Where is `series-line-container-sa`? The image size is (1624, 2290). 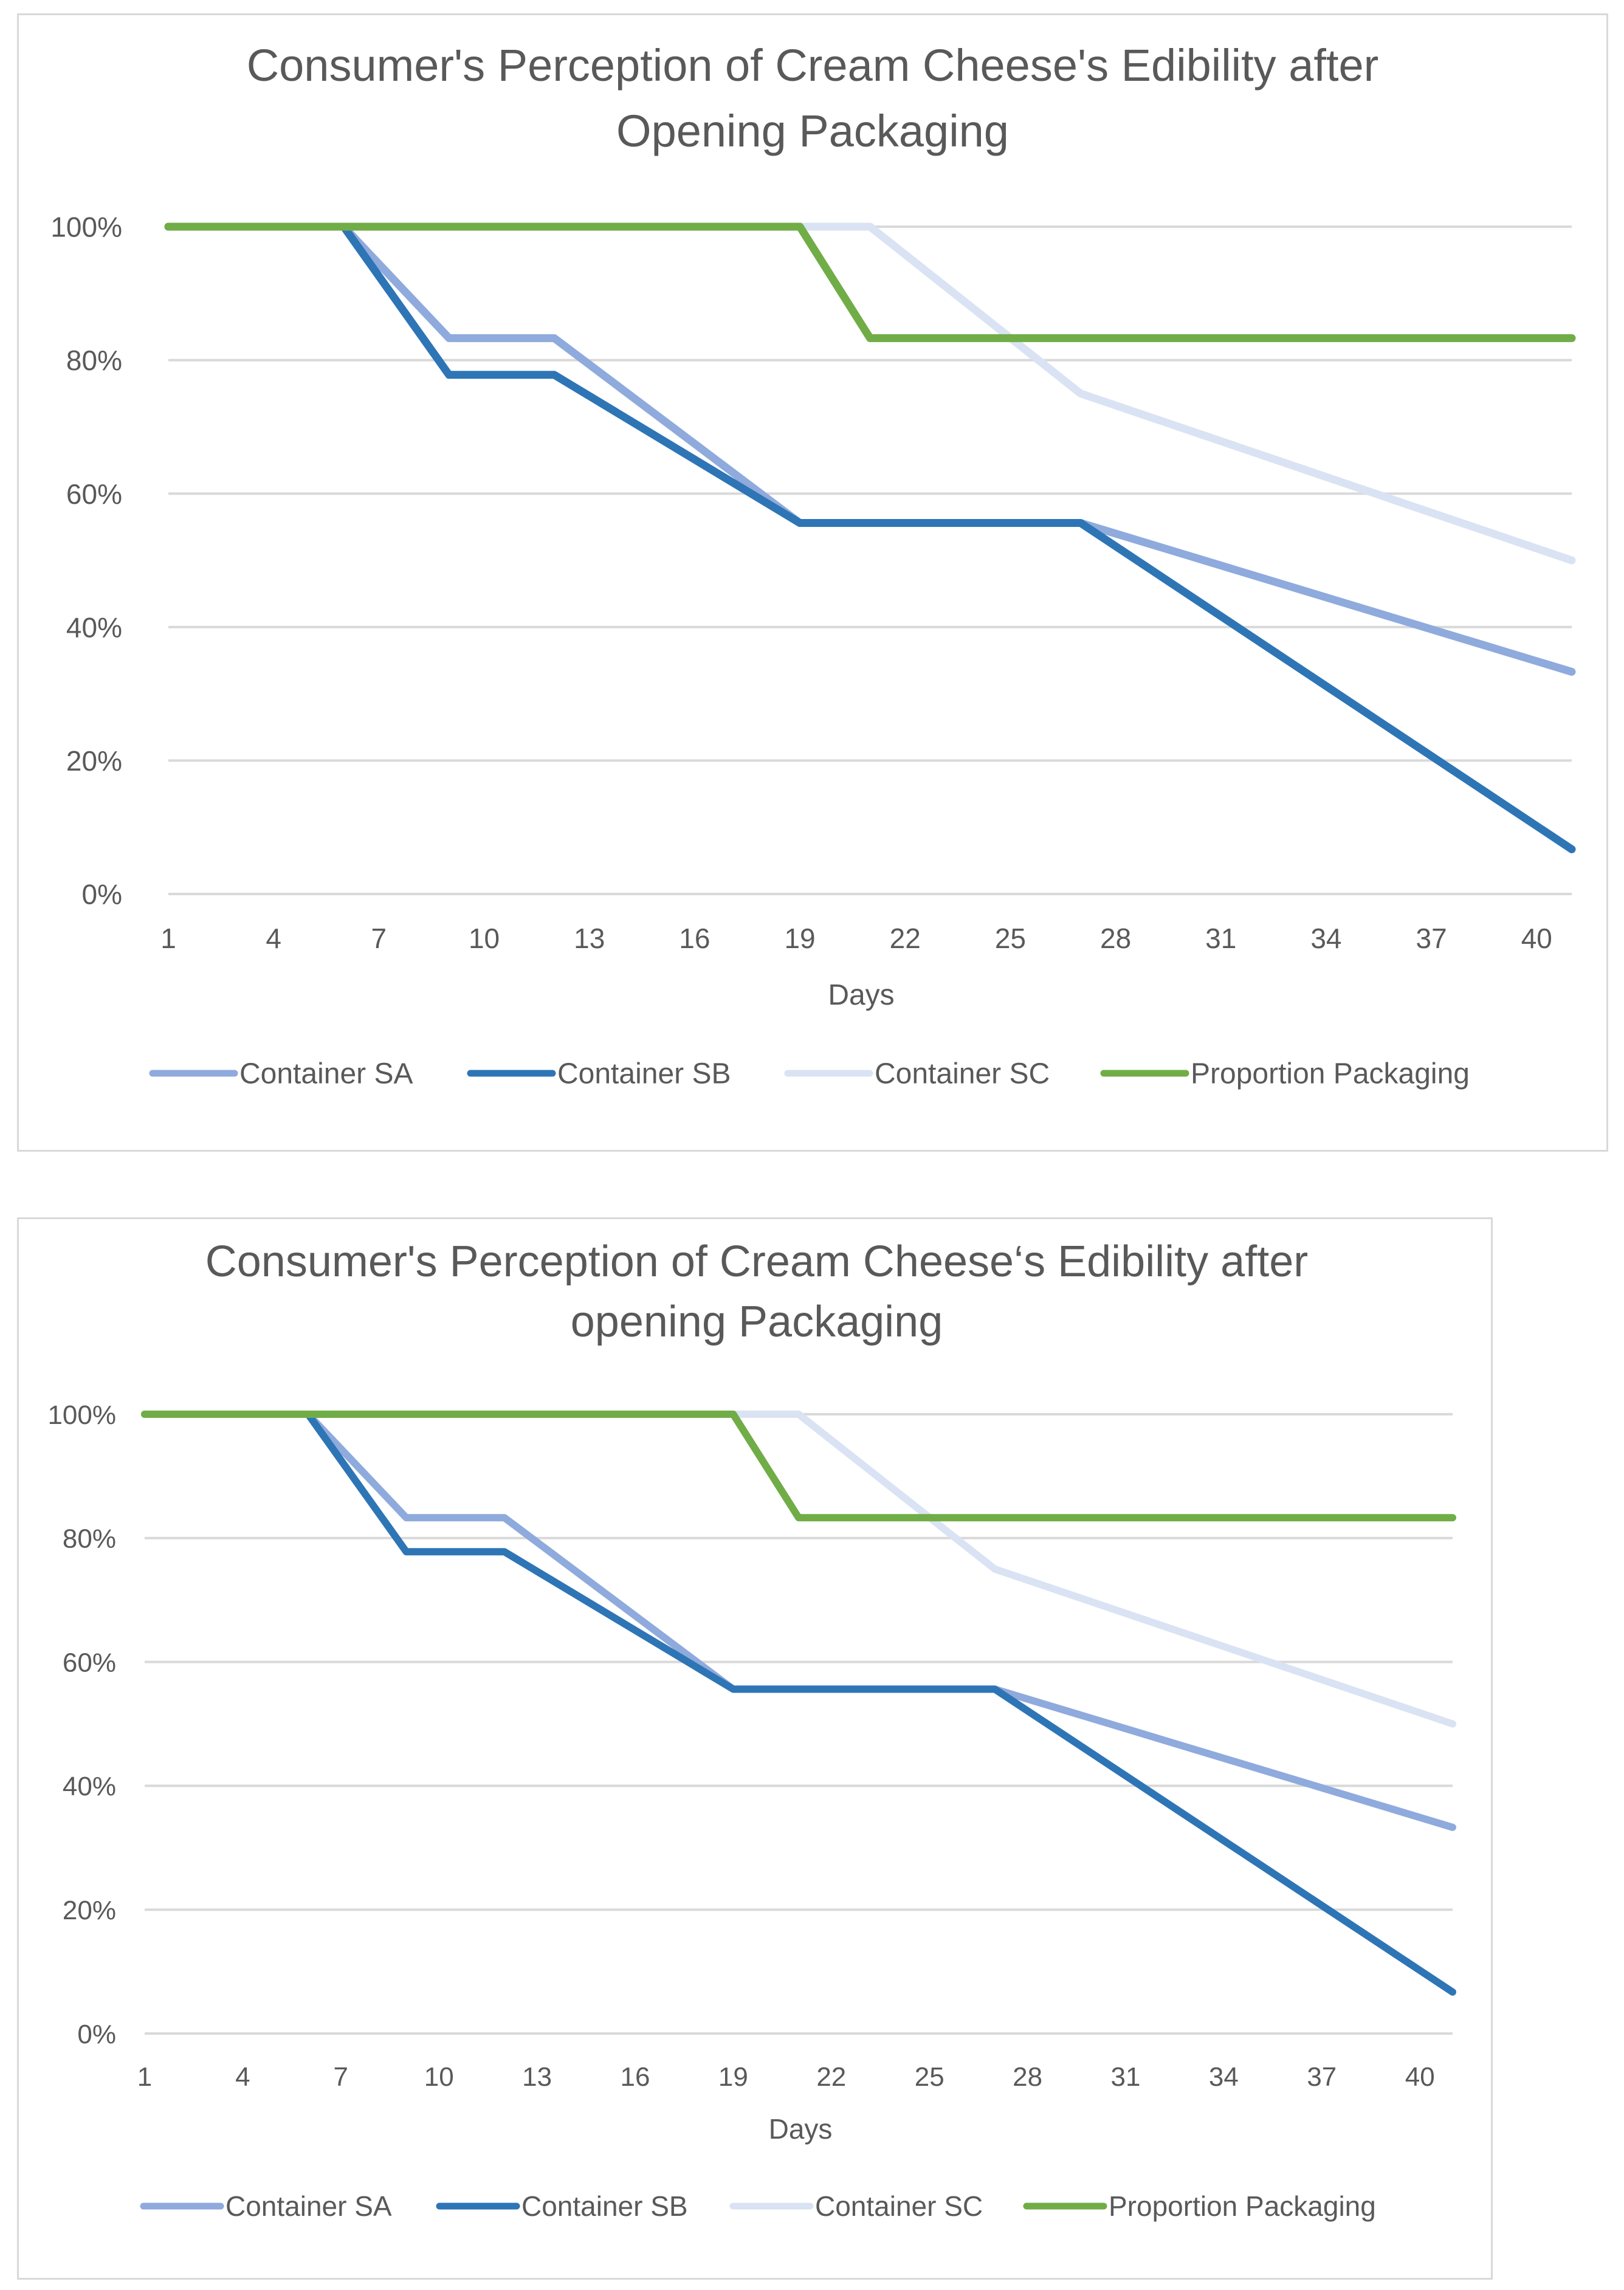
series-line-container-sa is located at coordinates (798, 1621).